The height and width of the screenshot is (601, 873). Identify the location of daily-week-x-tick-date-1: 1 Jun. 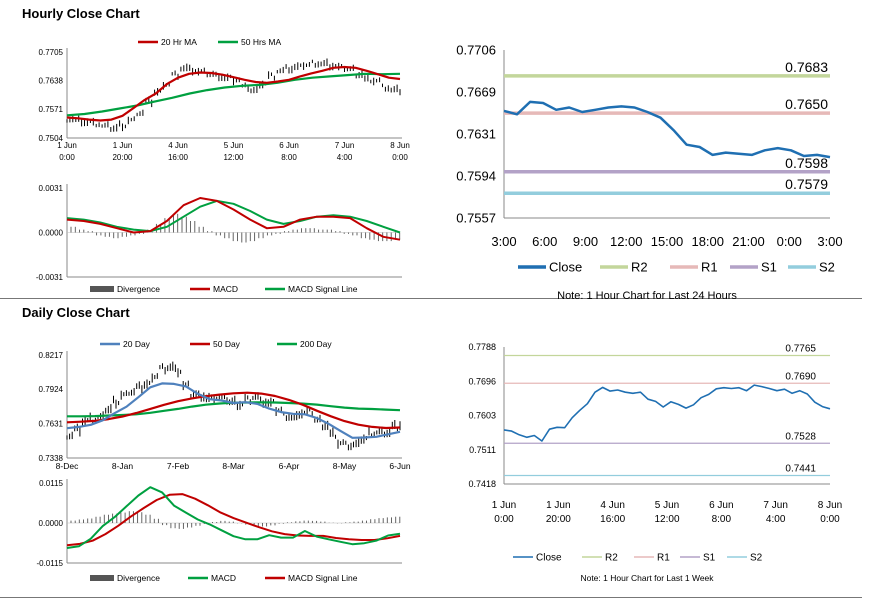
(558, 505).